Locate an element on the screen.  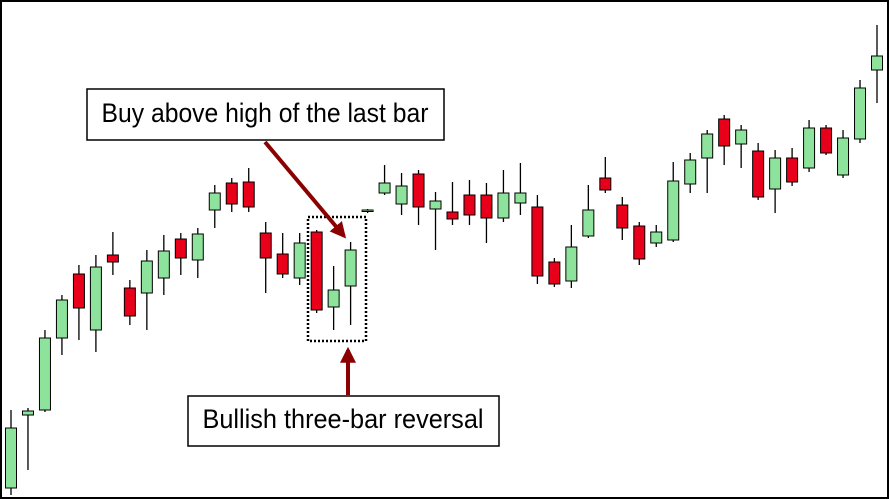
highlight-box is located at coordinates (337, 279).